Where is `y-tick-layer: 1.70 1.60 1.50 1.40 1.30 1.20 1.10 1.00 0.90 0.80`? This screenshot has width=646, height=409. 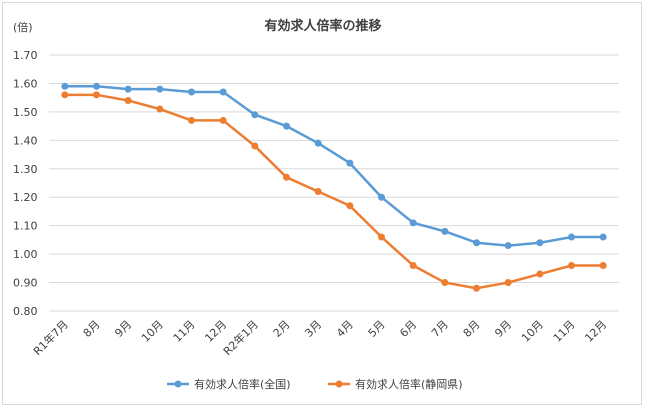 y-tick-layer: 1.70 1.60 1.50 1.40 1.30 1.20 1.10 1.00 0.90 0.80 is located at coordinates (25, 183).